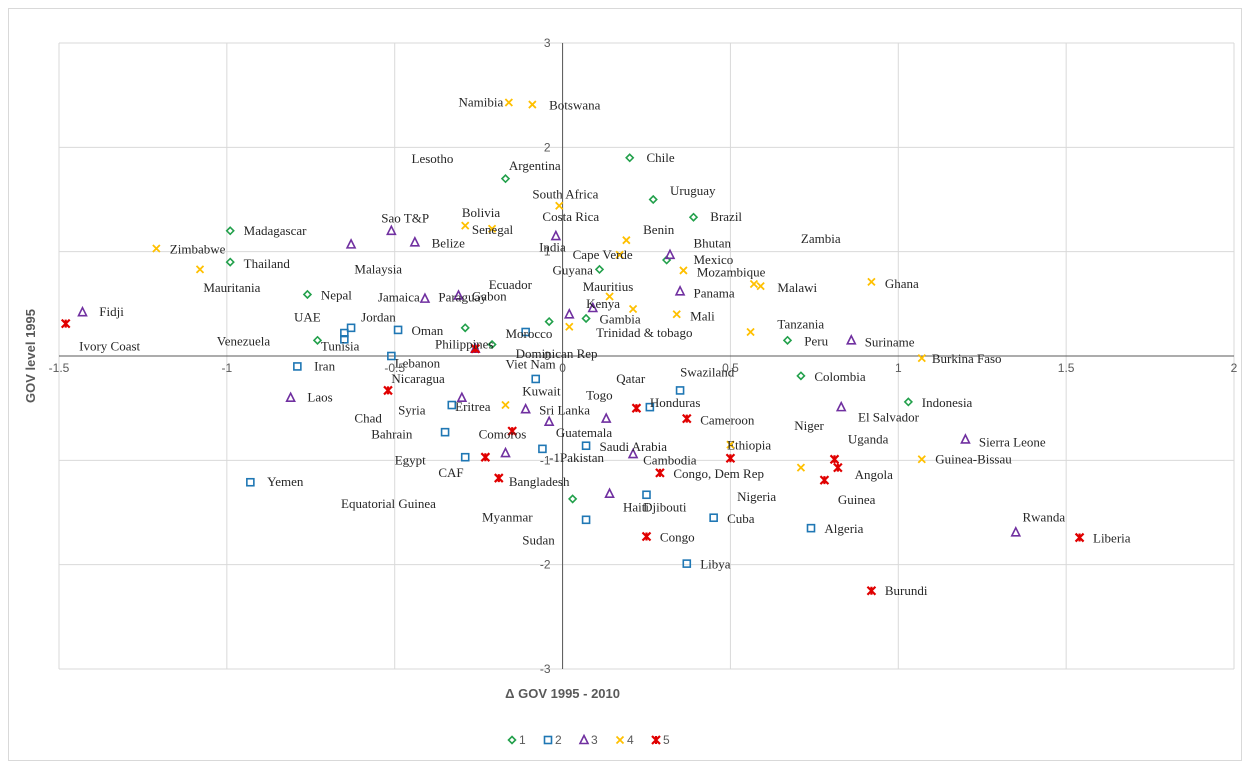 Image resolution: width=1250 pixels, height=769 pixels. I want to click on data-label: South Africa, so click(565, 193).